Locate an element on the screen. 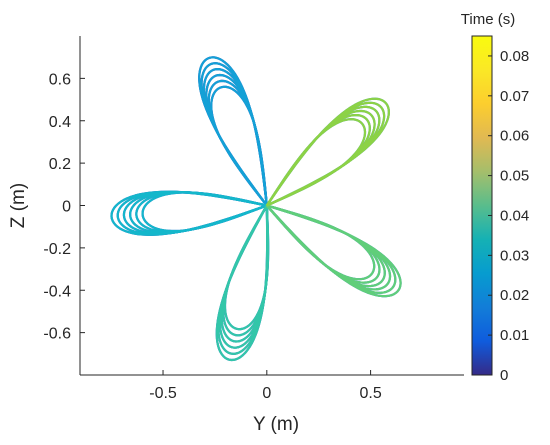  x-tick-label: 0 is located at coordinates (266, 393).